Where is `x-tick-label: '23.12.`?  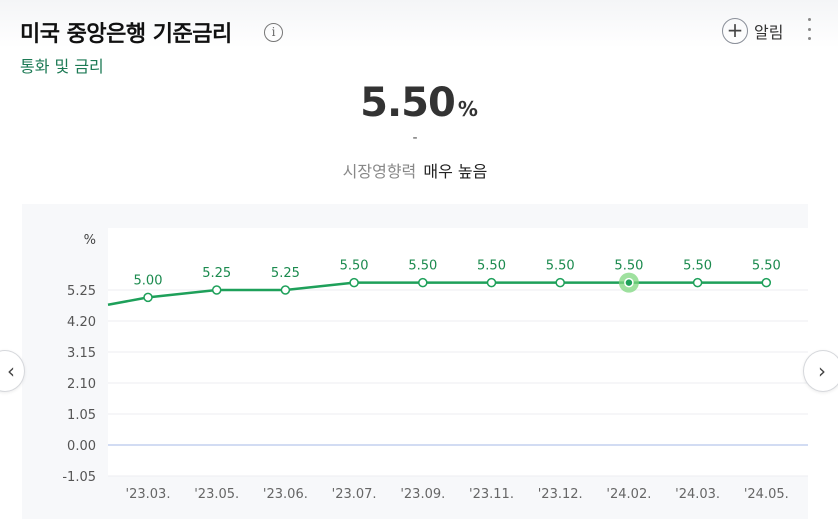 x-tick-label: '23.12. is located at coordinates (560, 494).